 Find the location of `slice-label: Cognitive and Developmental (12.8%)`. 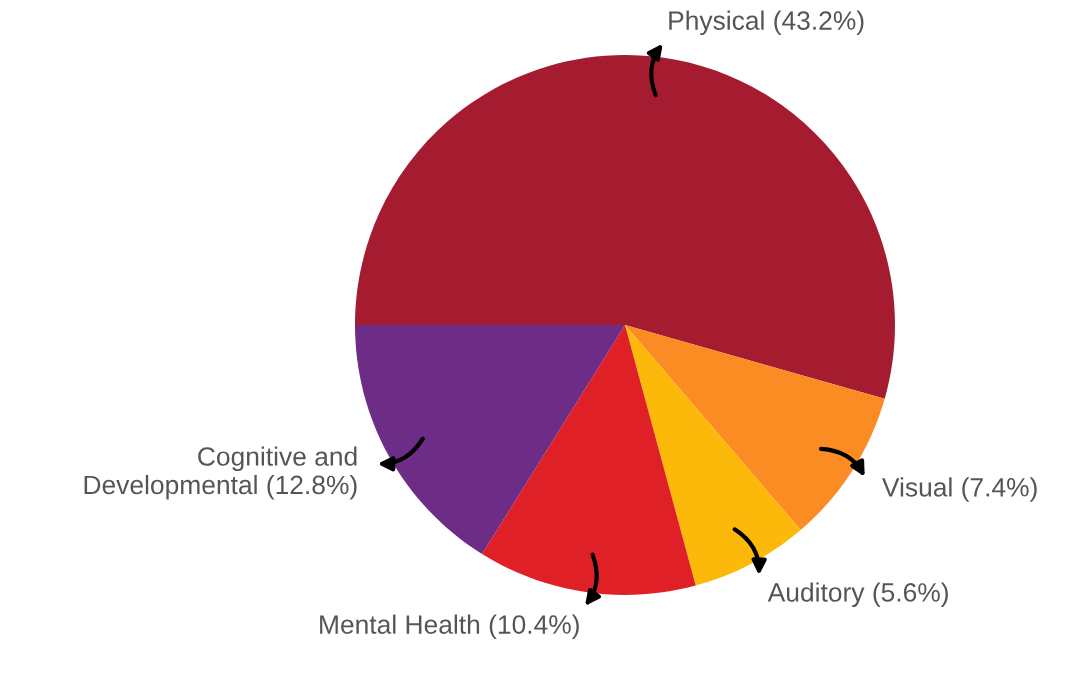

slice-label: Cognitive and Developmental (12.8%) is located at coordinates (220, 473).